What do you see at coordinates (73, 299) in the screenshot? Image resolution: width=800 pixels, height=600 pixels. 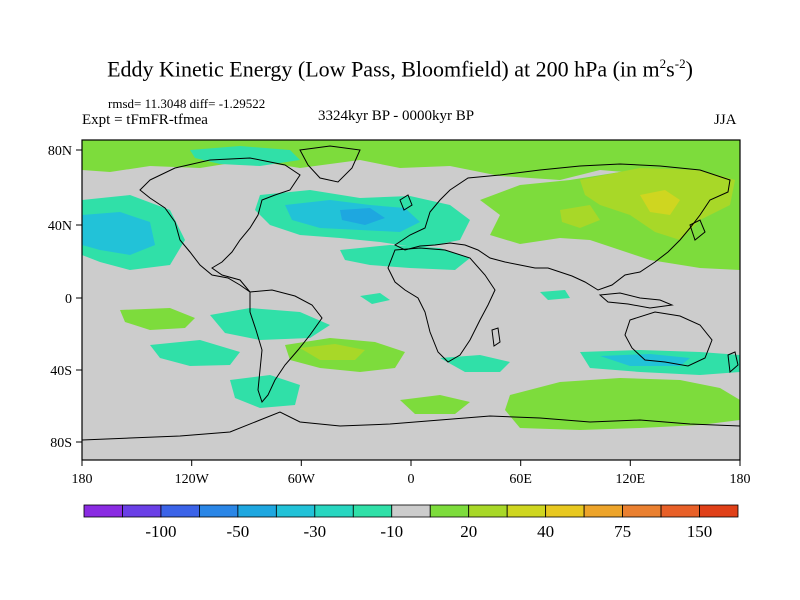 I see `lat-tick-0: 0` at bounding box center [73, 299].